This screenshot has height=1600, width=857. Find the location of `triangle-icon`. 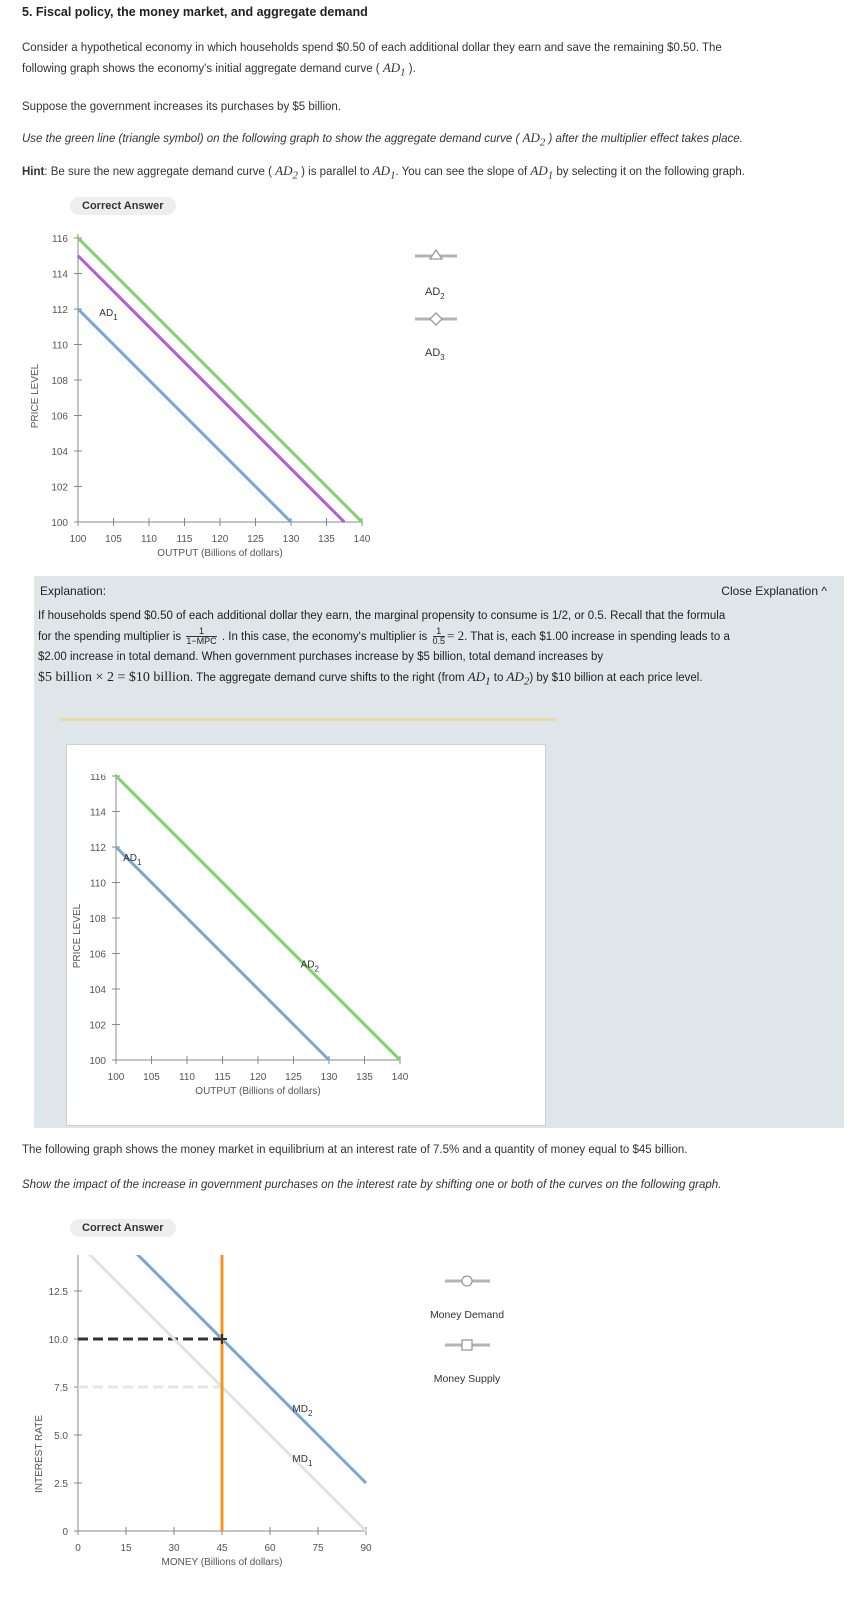

triangle-icon is located at coordinates (436, 254).